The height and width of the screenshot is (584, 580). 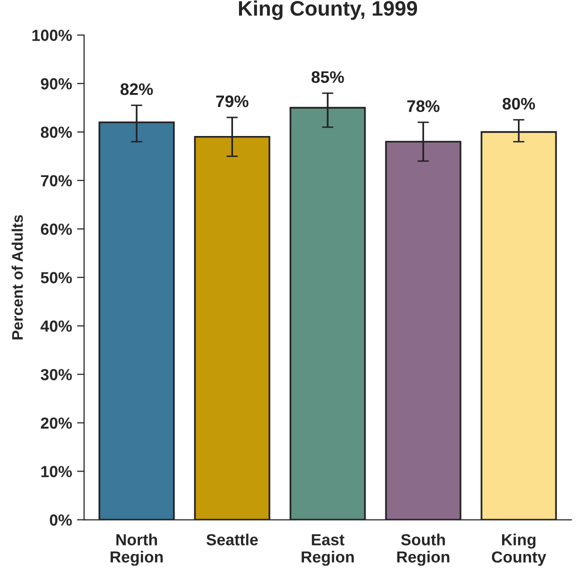 I want to click on x-tick-label: North Region, so click(x=136, y=550).